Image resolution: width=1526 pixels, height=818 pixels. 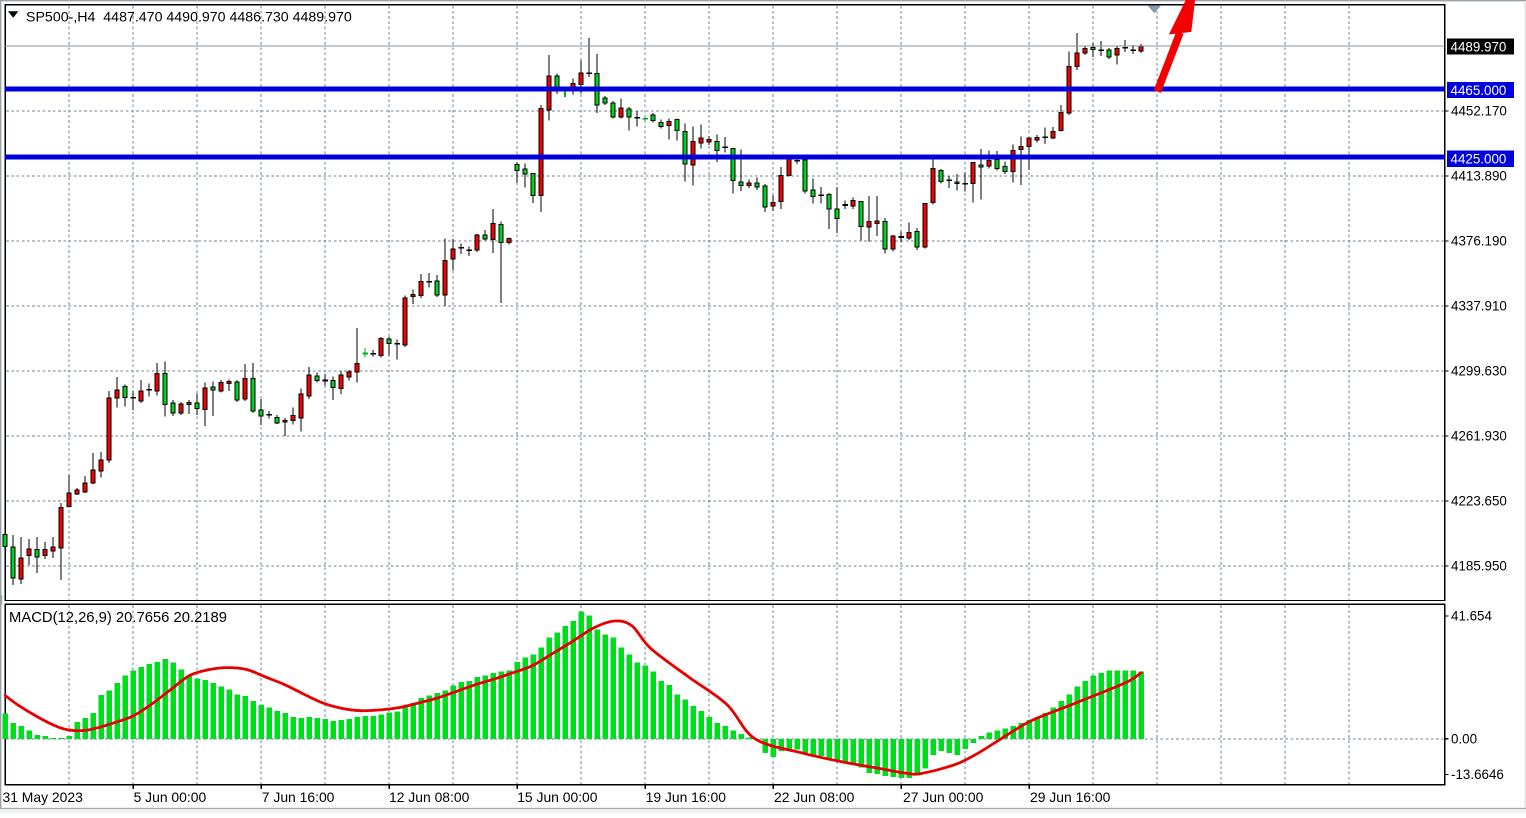 I want to click on svg-text: 41.654, so click(x=1472, y=616).